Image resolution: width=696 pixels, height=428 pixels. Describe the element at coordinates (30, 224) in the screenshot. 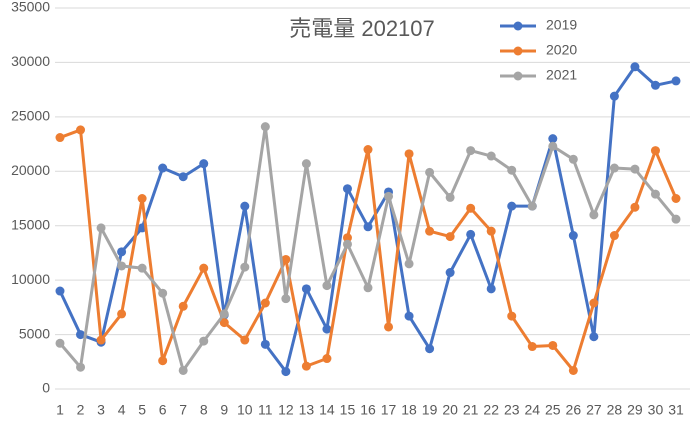

I see `y-tick-label: 15000` at that location.